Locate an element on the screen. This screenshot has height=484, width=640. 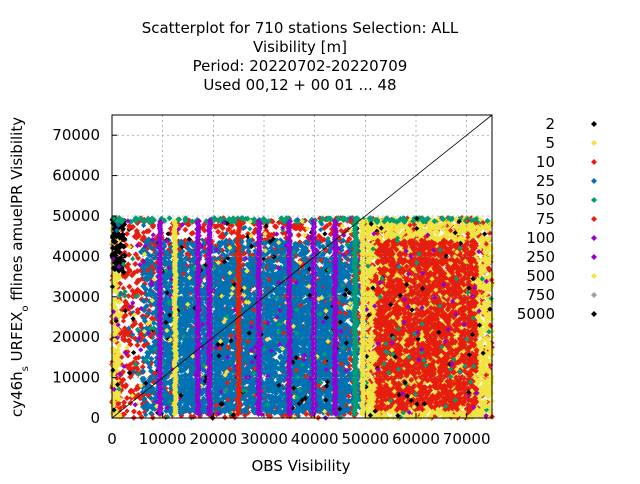
title-line-4: Used 00,12 + 00 01 ... 48 is located at coordinates (299, 85).